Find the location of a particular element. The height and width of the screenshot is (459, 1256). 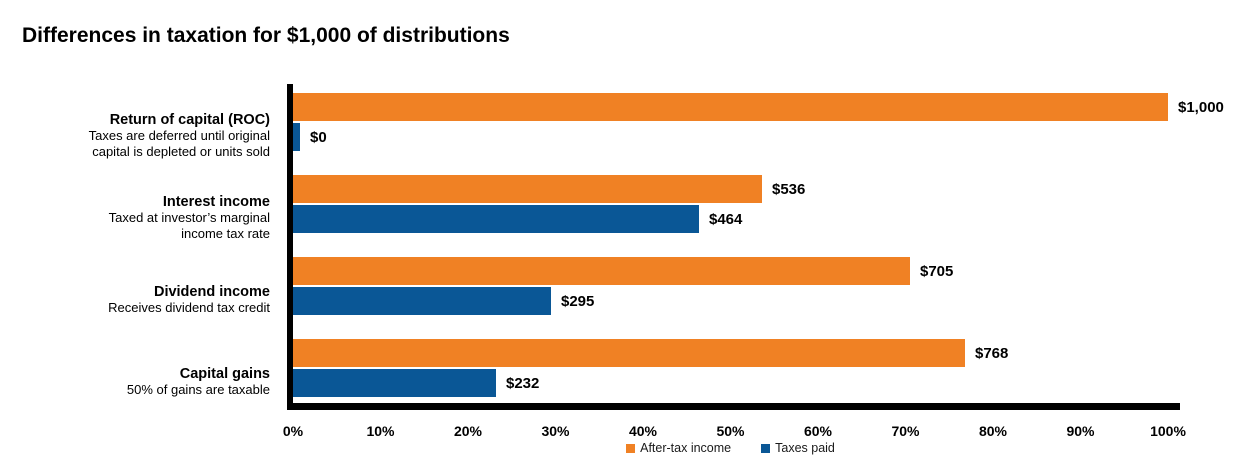

bar-value-label: $1,000 is located at coordinates (1201, 107).